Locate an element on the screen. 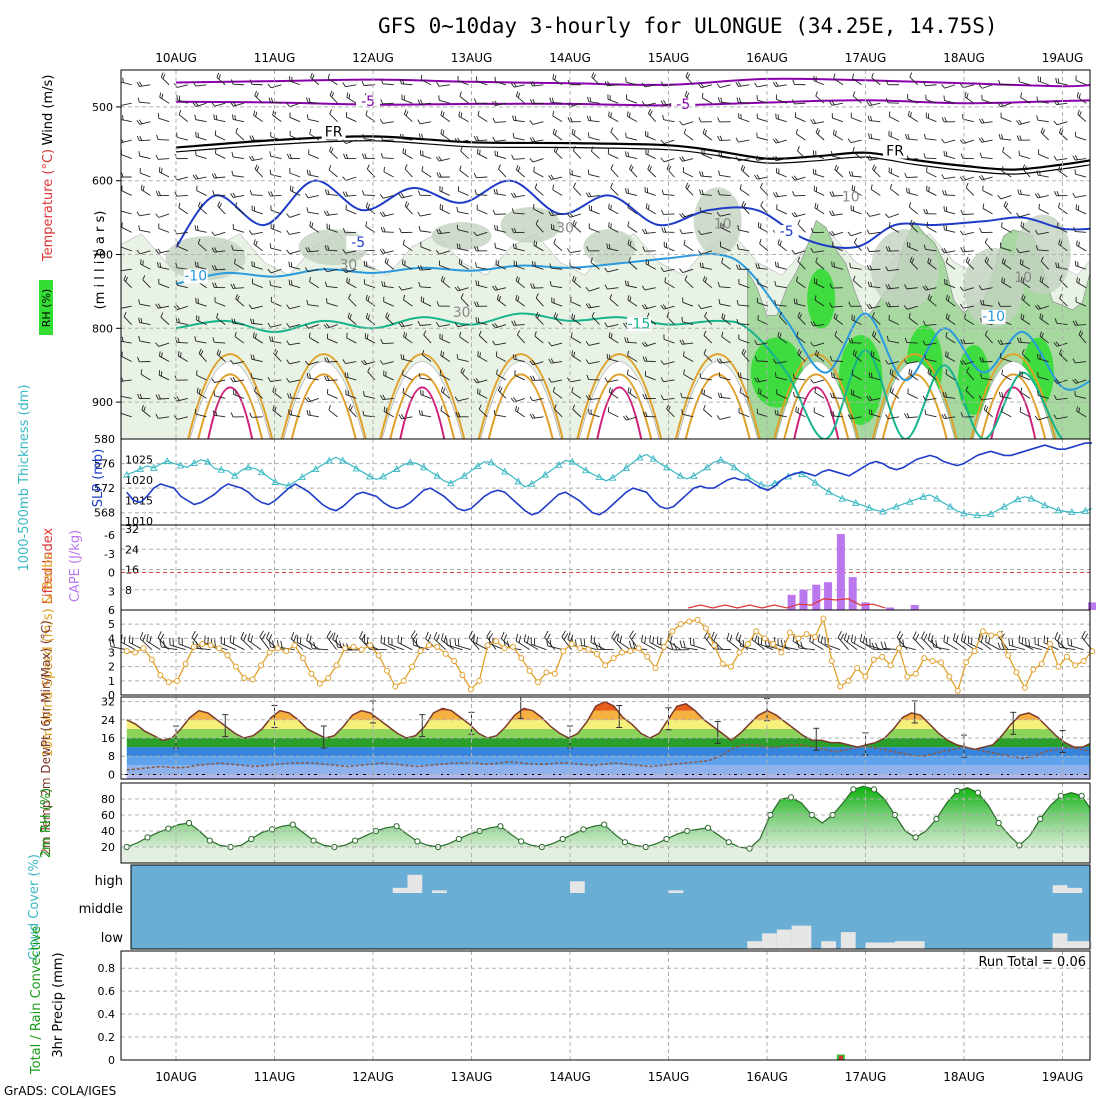 The width and height of the screenshot is (1100, 1100). axis-label-part: 10m Wind Speed (m/s) & Barbs is located at coordinates (48, 654).